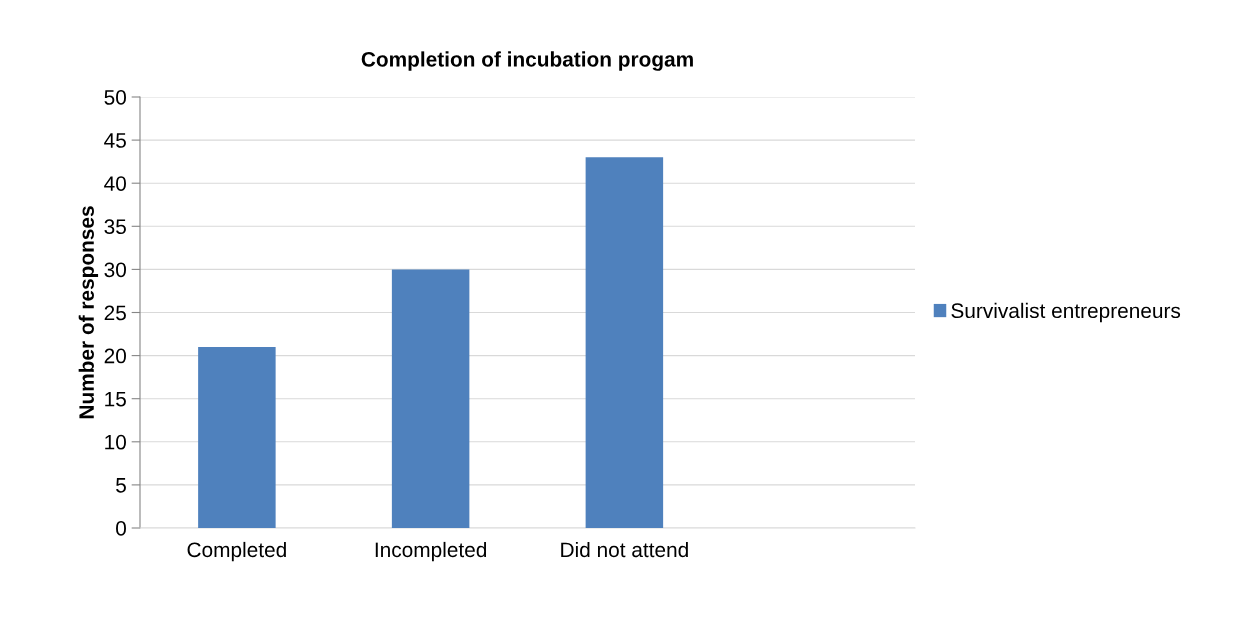 This screenshot has width=1235, height=619. I want to click on y-tick-label: 30, so click(115, 270).